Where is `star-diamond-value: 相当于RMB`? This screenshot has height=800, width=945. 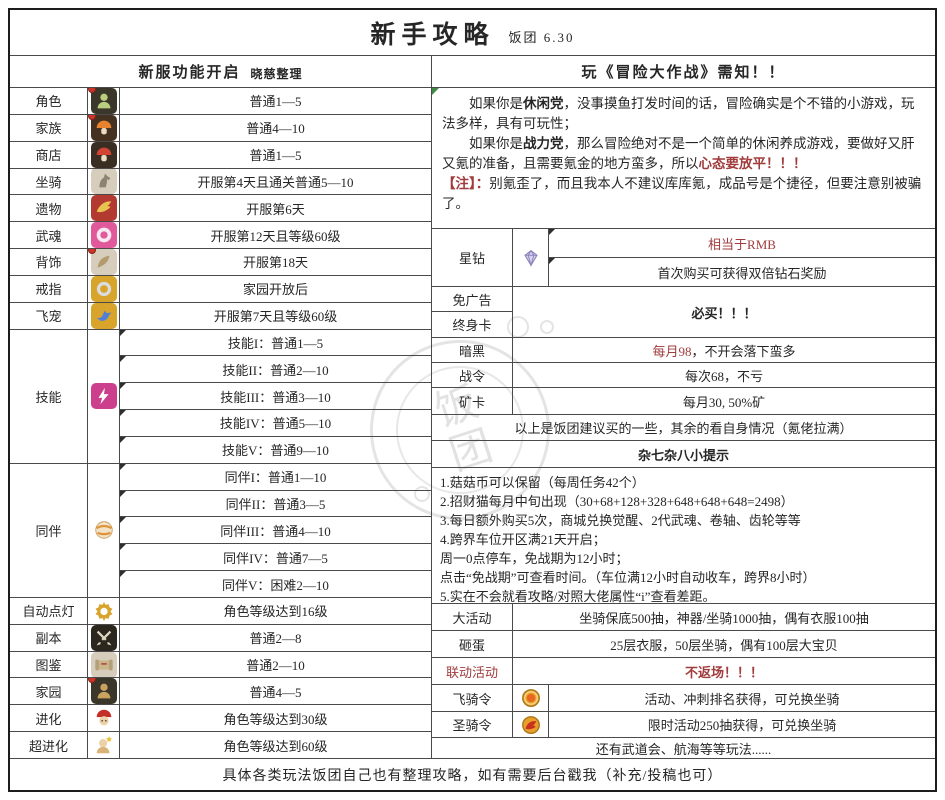 star-diamond-value: 相当于RMB is located at coordinates (742, 242).